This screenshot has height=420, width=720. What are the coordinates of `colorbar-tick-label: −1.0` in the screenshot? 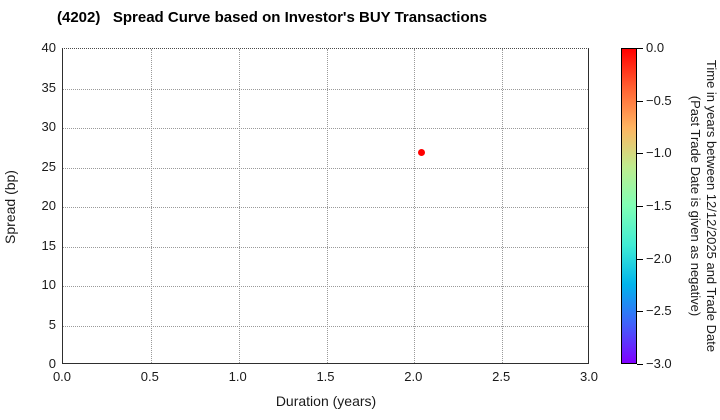 It's located at (659, 153).